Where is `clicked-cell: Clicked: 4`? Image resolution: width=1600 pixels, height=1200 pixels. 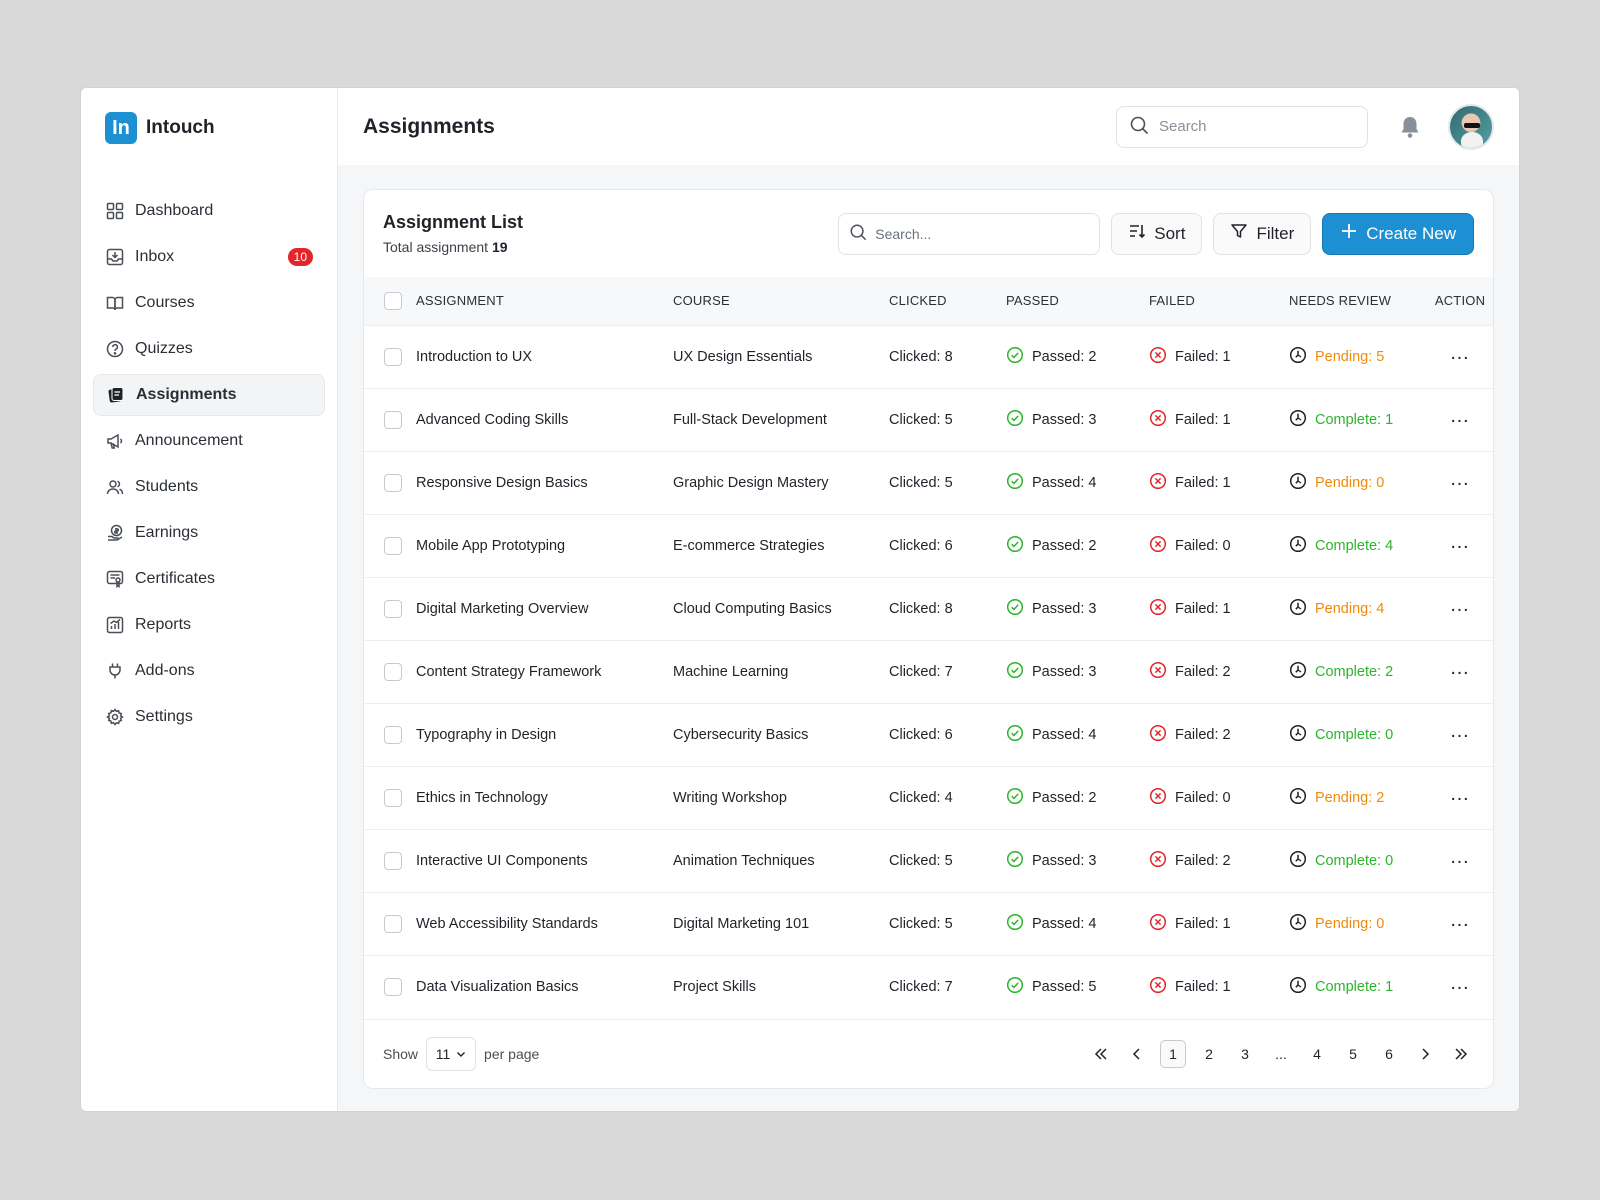
clicked-cell: Clicked: 4 is located at coordinates (947, 797).